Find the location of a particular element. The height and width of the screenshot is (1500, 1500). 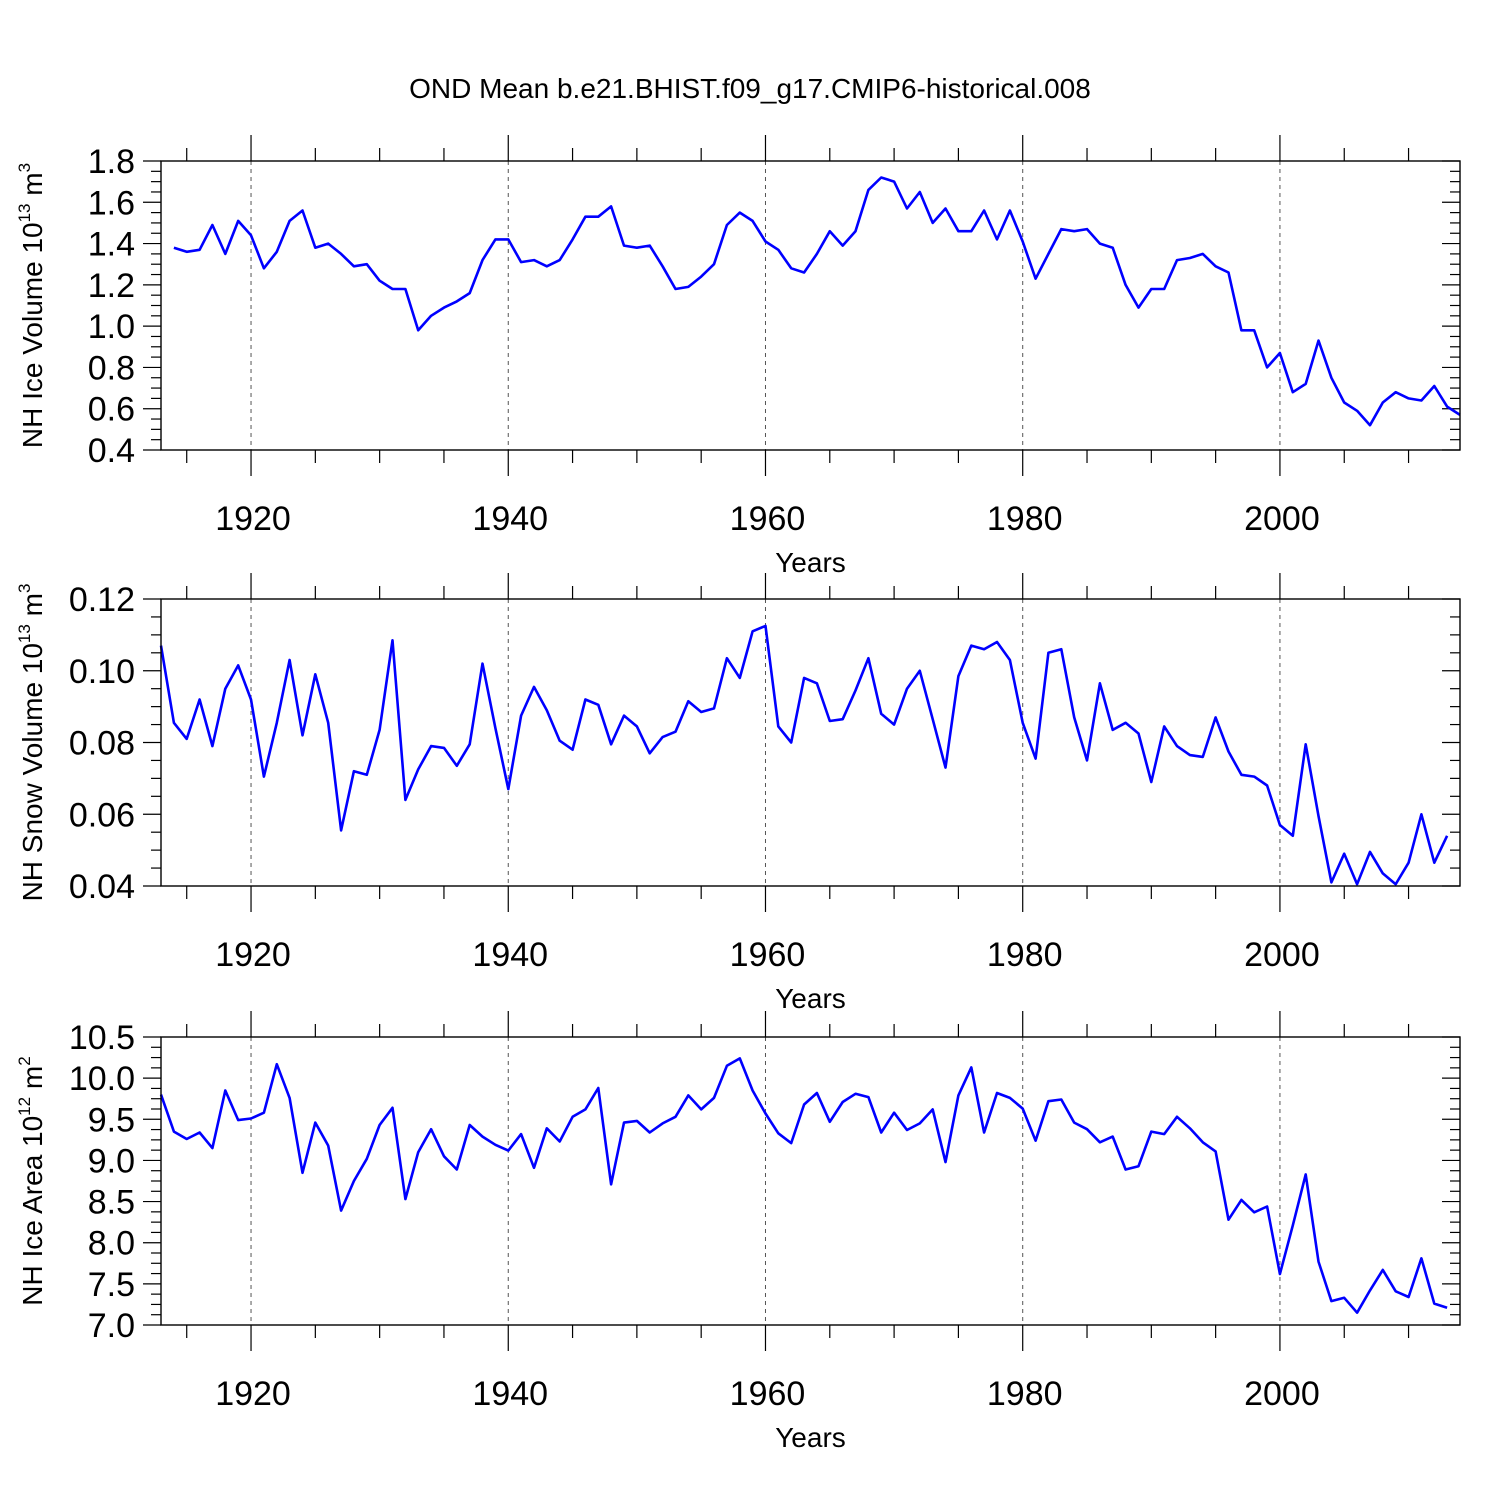

y-tick-label: 0.10 is located at coordinates (102, 672).